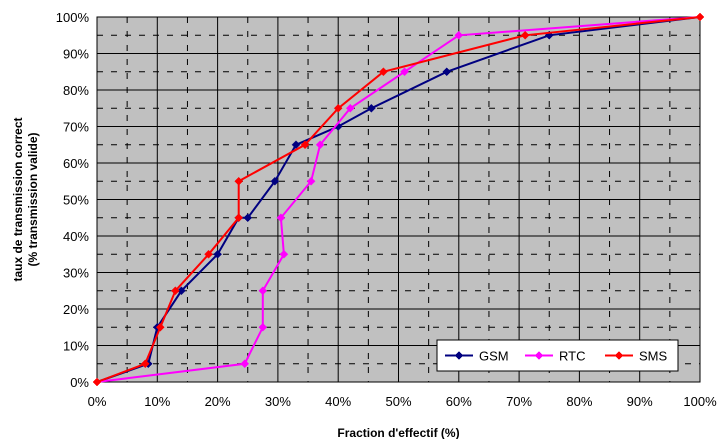  Describe the element at coordinates (700, 401) in the screenshot. I see `x-tick-label: 100%` at that location.